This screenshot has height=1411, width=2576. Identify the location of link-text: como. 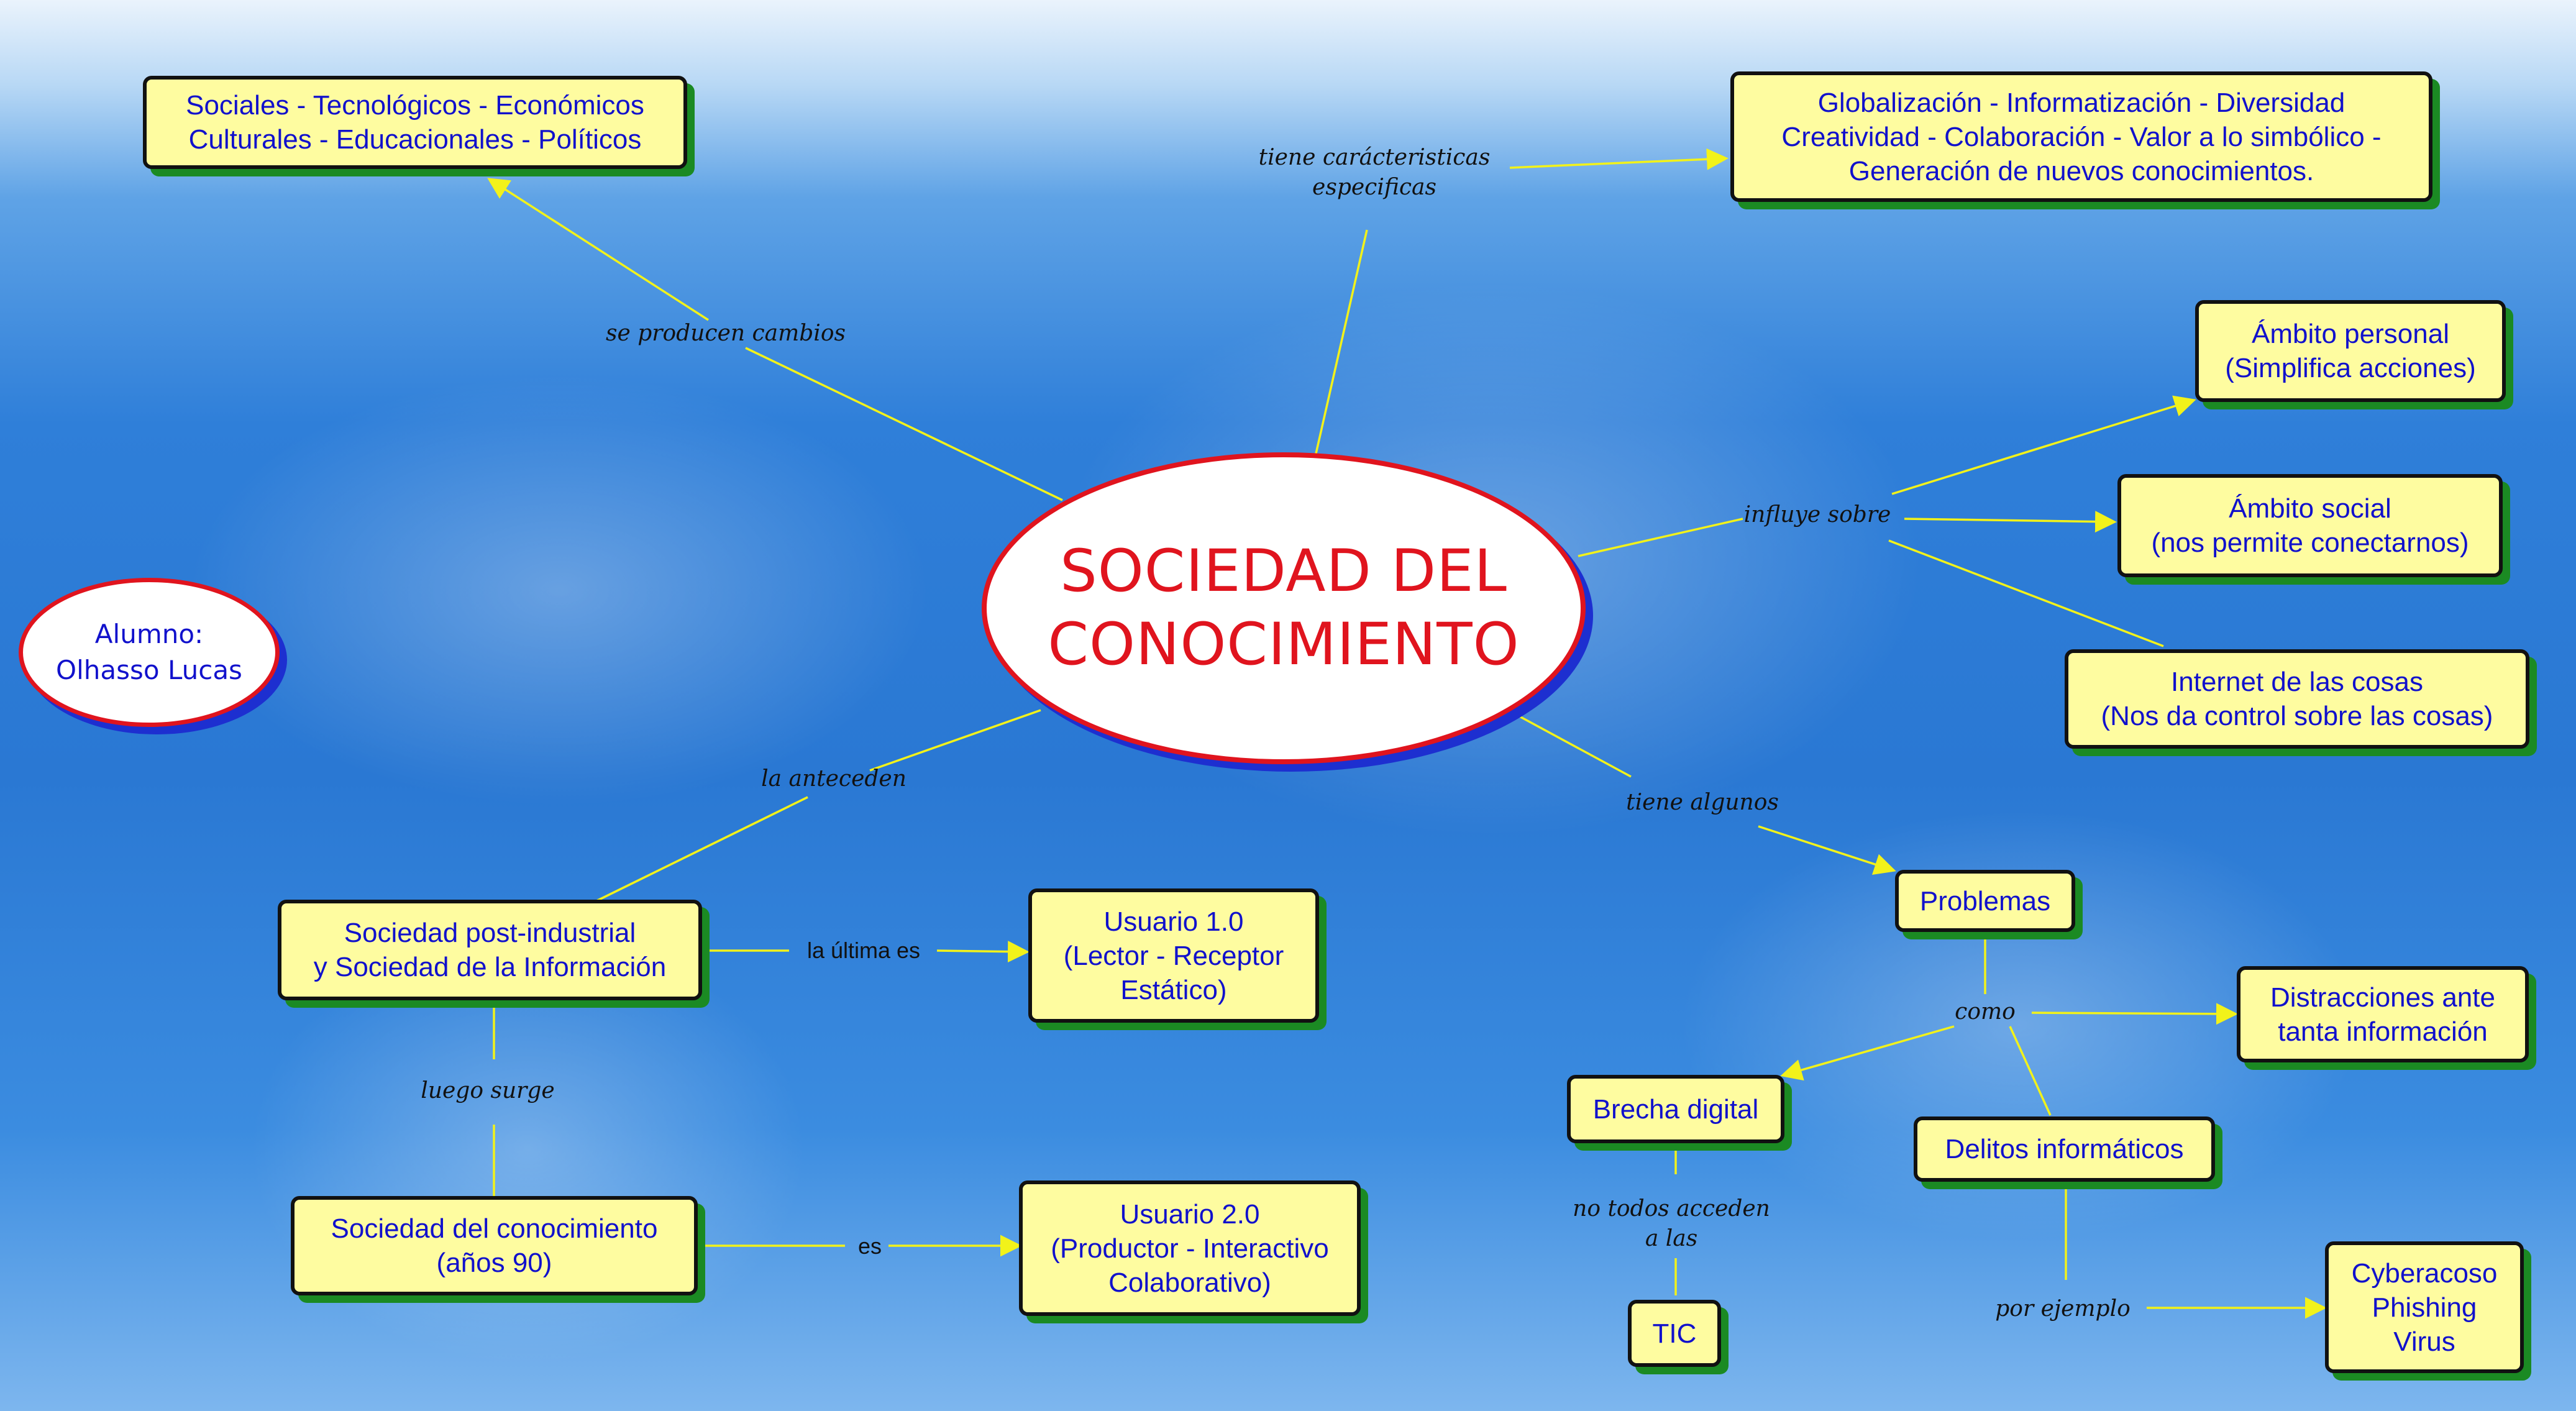
(1985, 1012).